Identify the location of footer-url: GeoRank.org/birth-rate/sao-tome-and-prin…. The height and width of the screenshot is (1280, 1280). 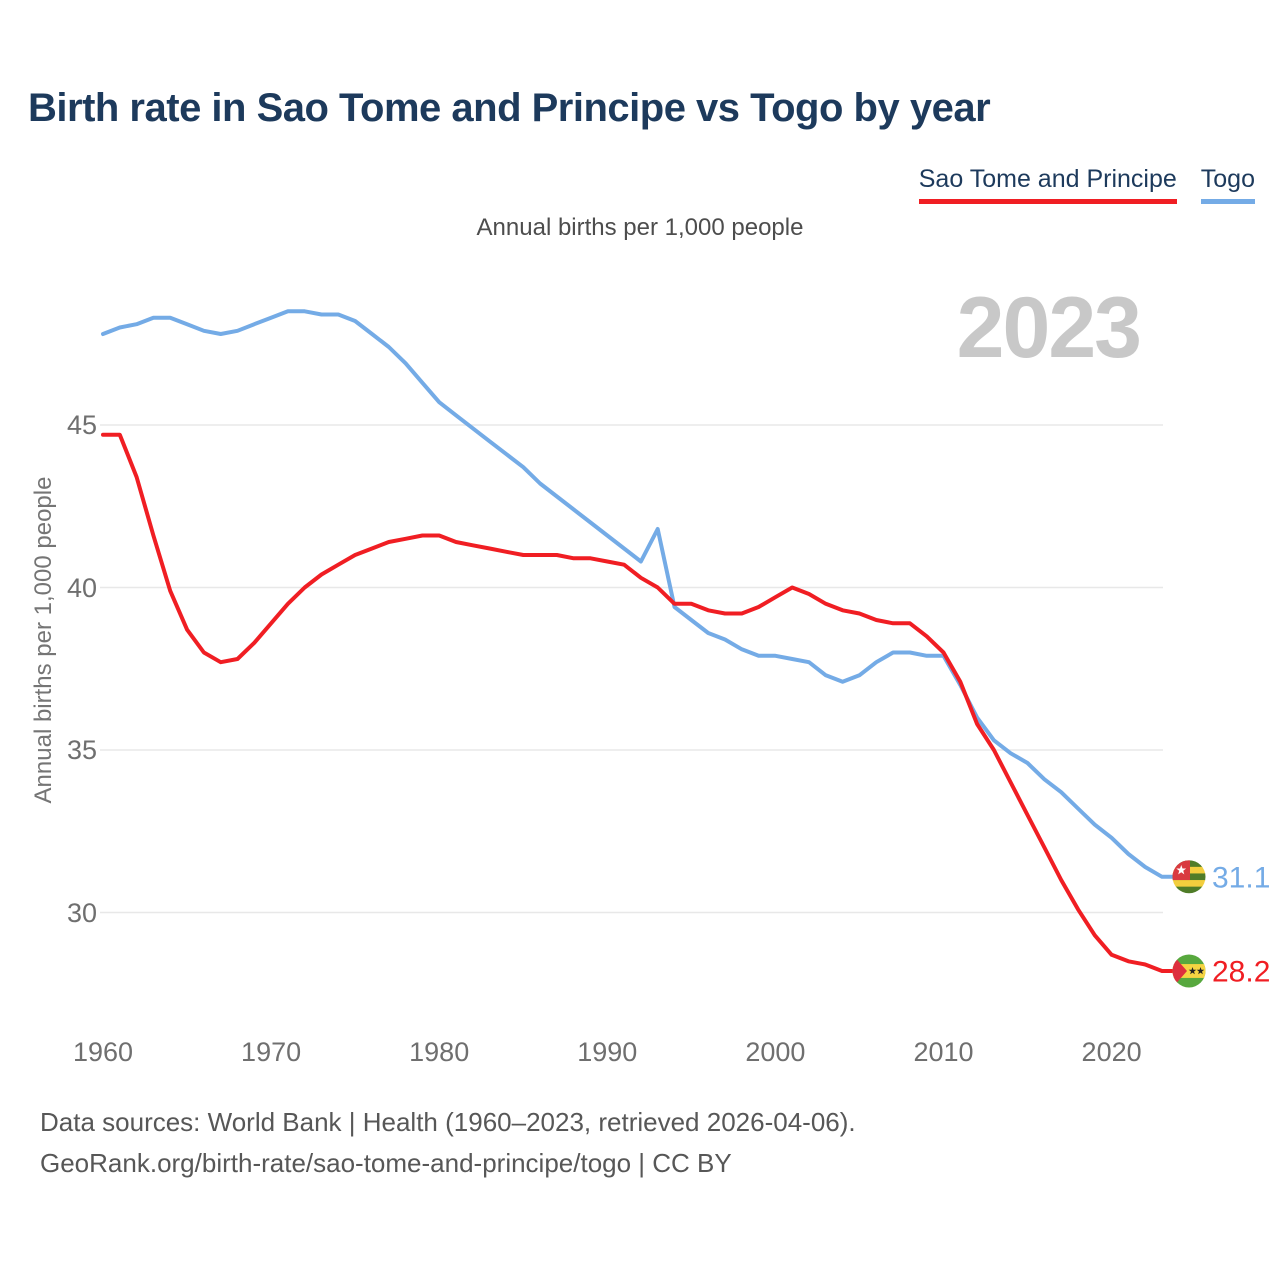
(386, 1163).